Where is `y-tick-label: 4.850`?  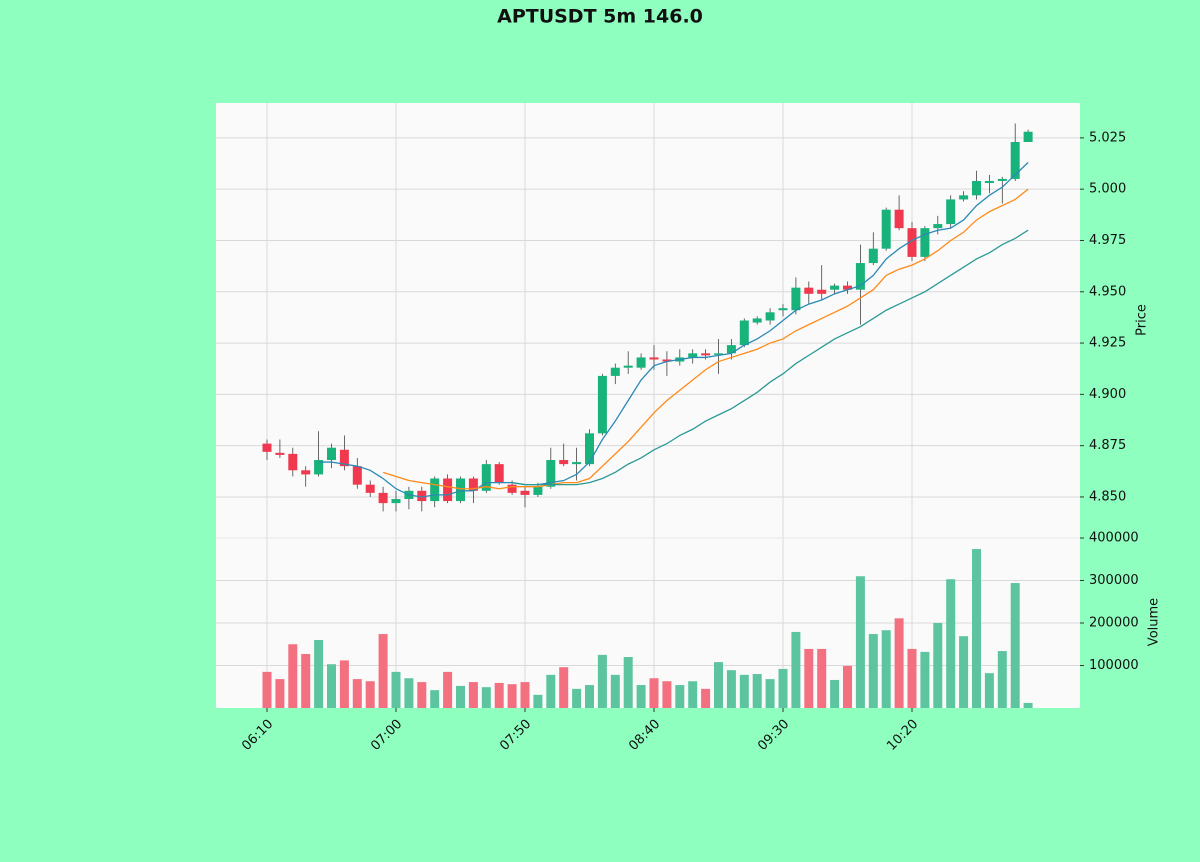
y-tick-label: 4.850 is located at coordinates (1107, 496).